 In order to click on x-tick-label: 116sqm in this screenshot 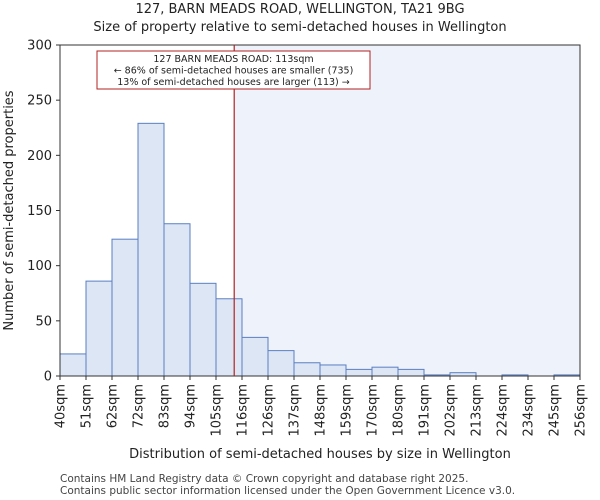, I will do `click(243, 410)`.